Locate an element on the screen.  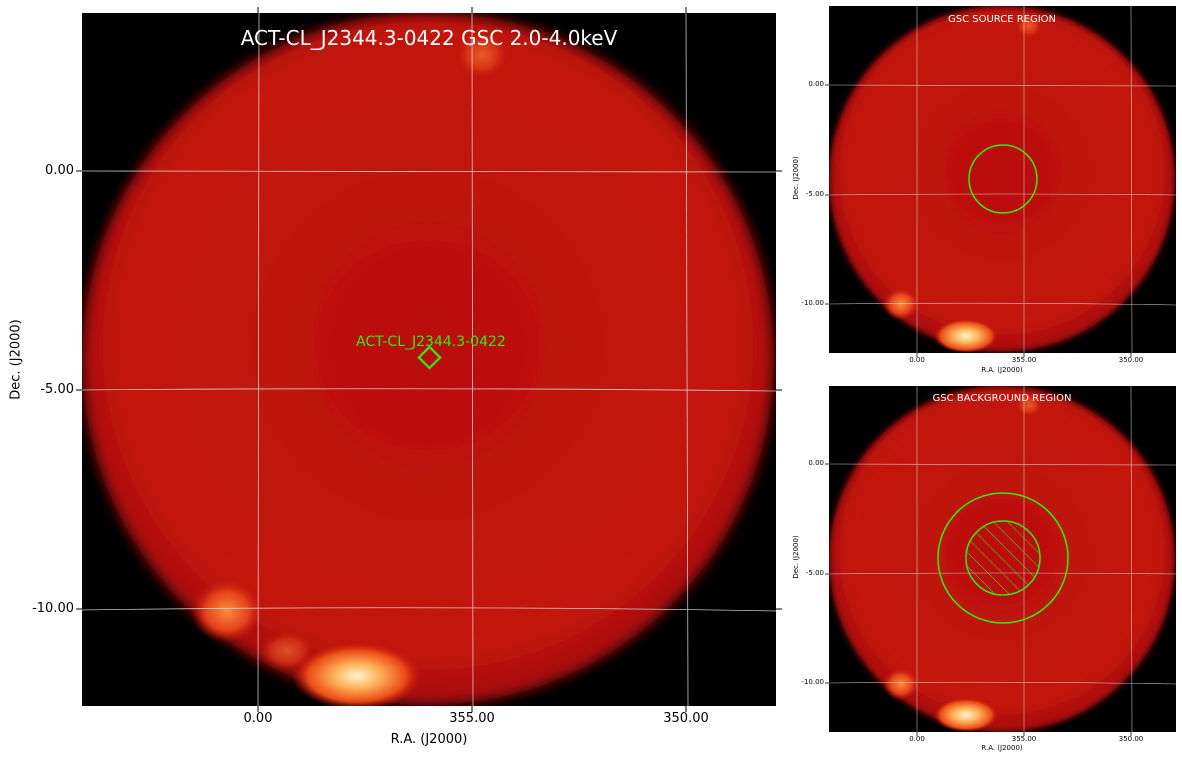
faint-source-bottom is located at coordinates (287, 651).